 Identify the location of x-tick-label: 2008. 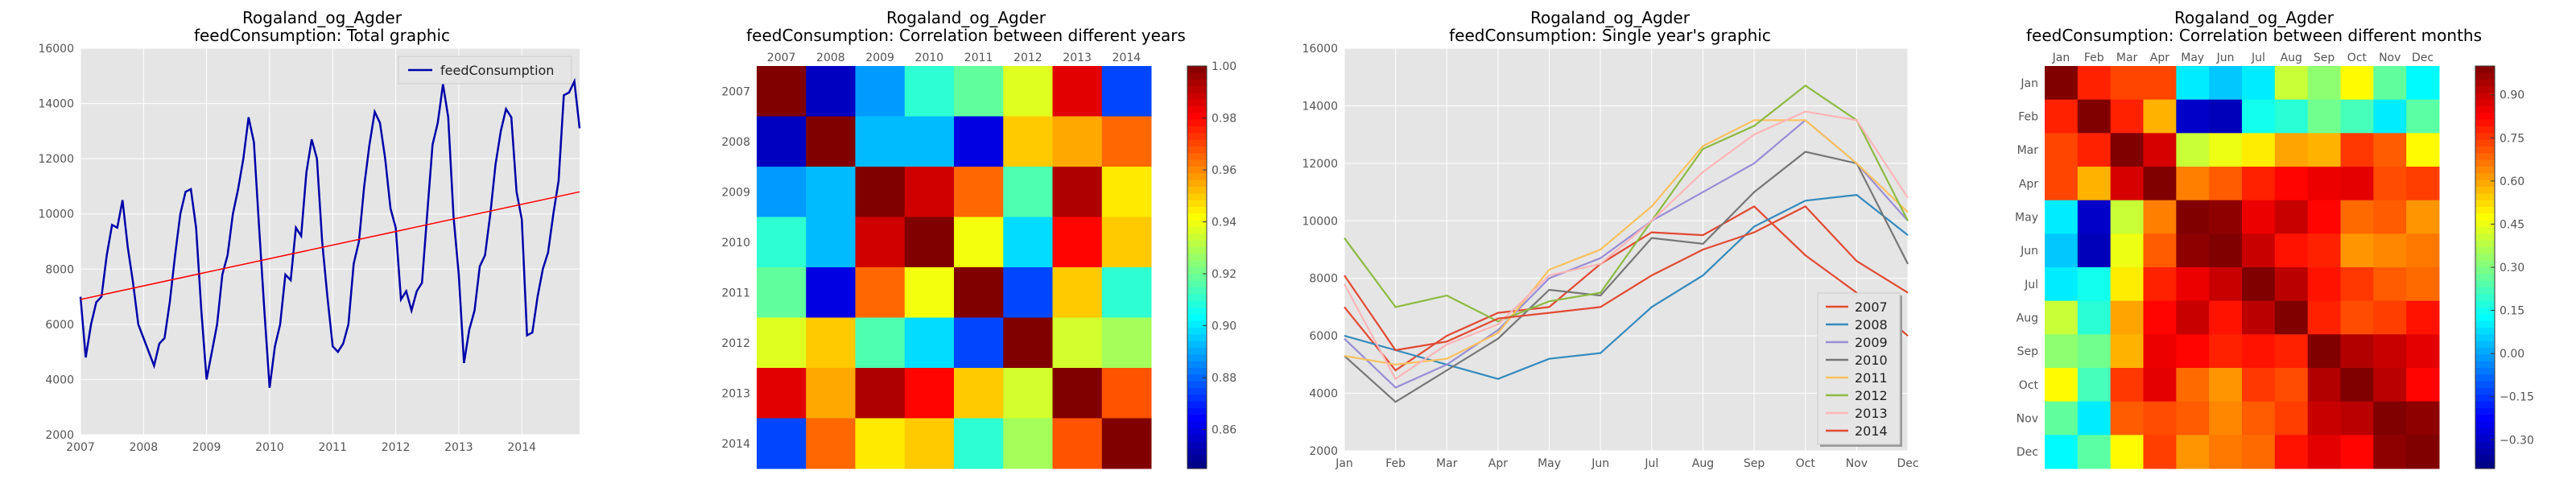
(830, 58).